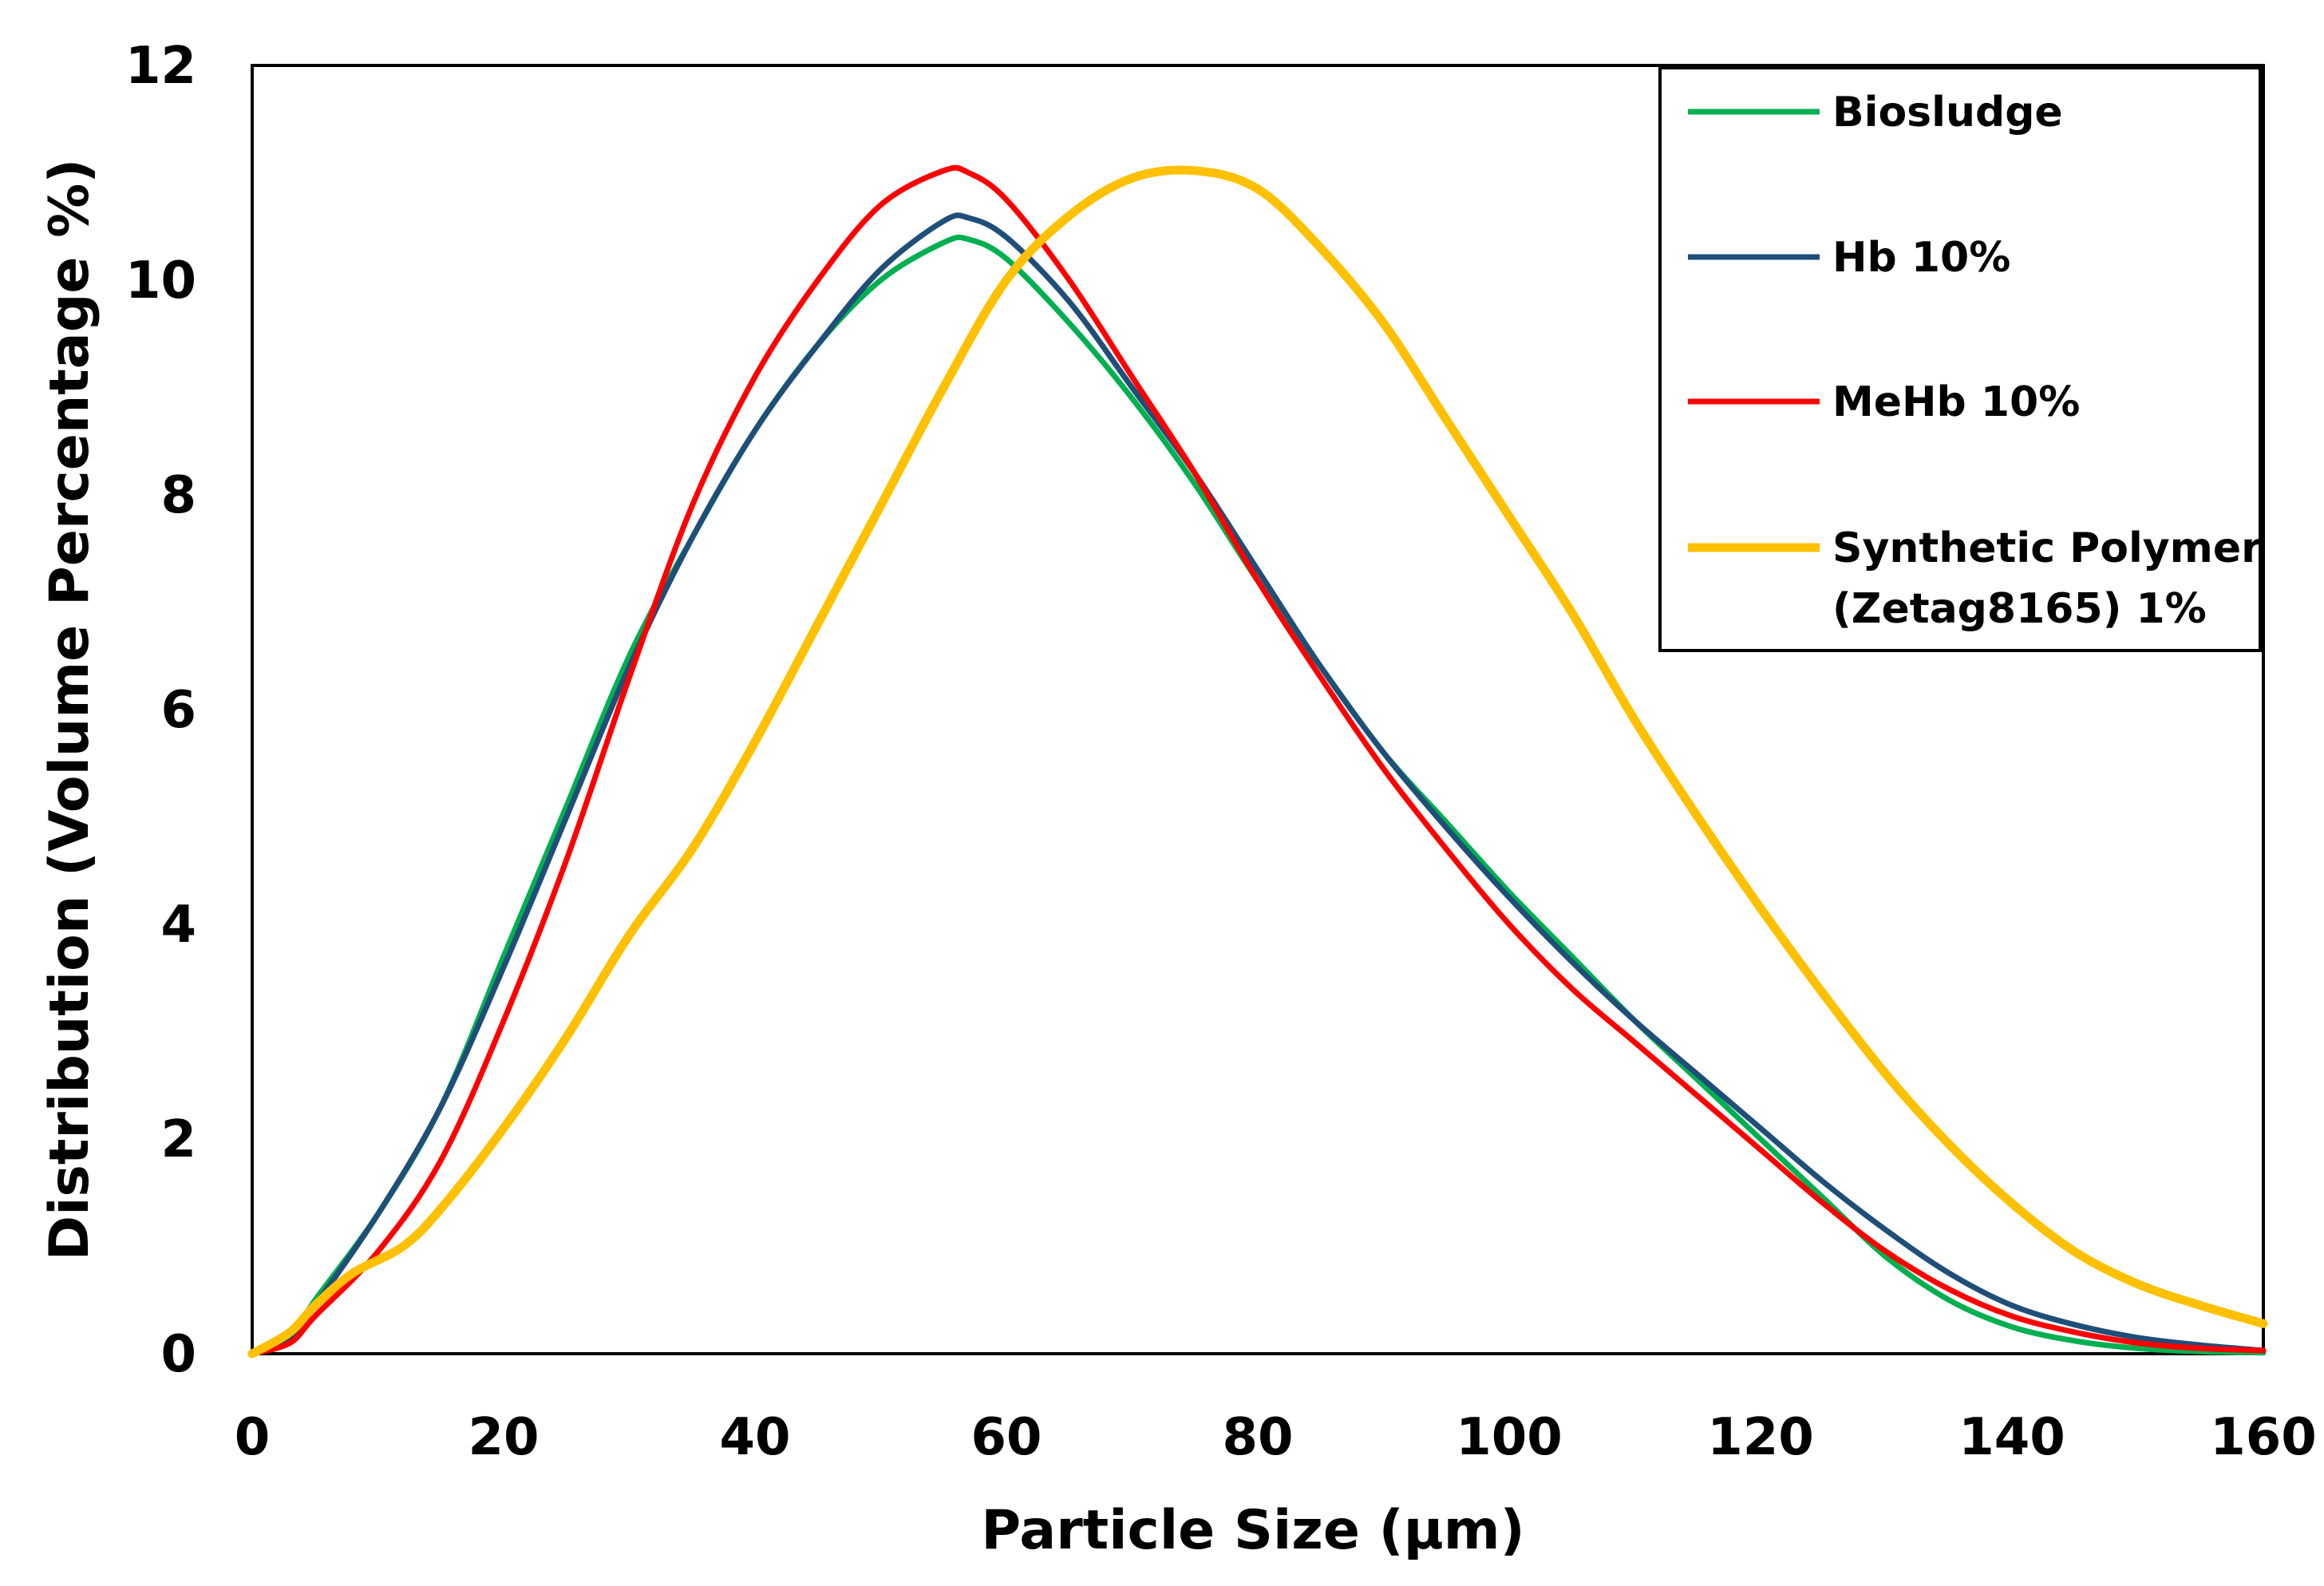  I want to click on legend-label: (Zetag8165) 1%, so click(2020, 609).